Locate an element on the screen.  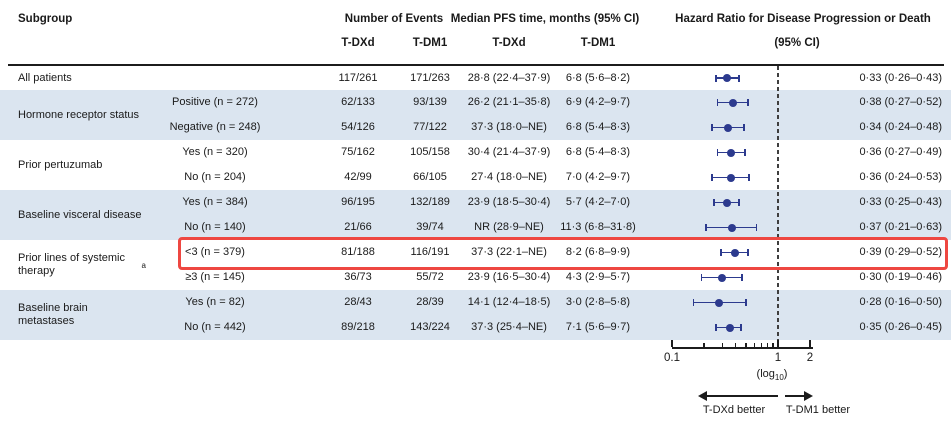
hazard-ratio-cell: 0·37 (0·21–0·63) is located at coordinates (900, 227).